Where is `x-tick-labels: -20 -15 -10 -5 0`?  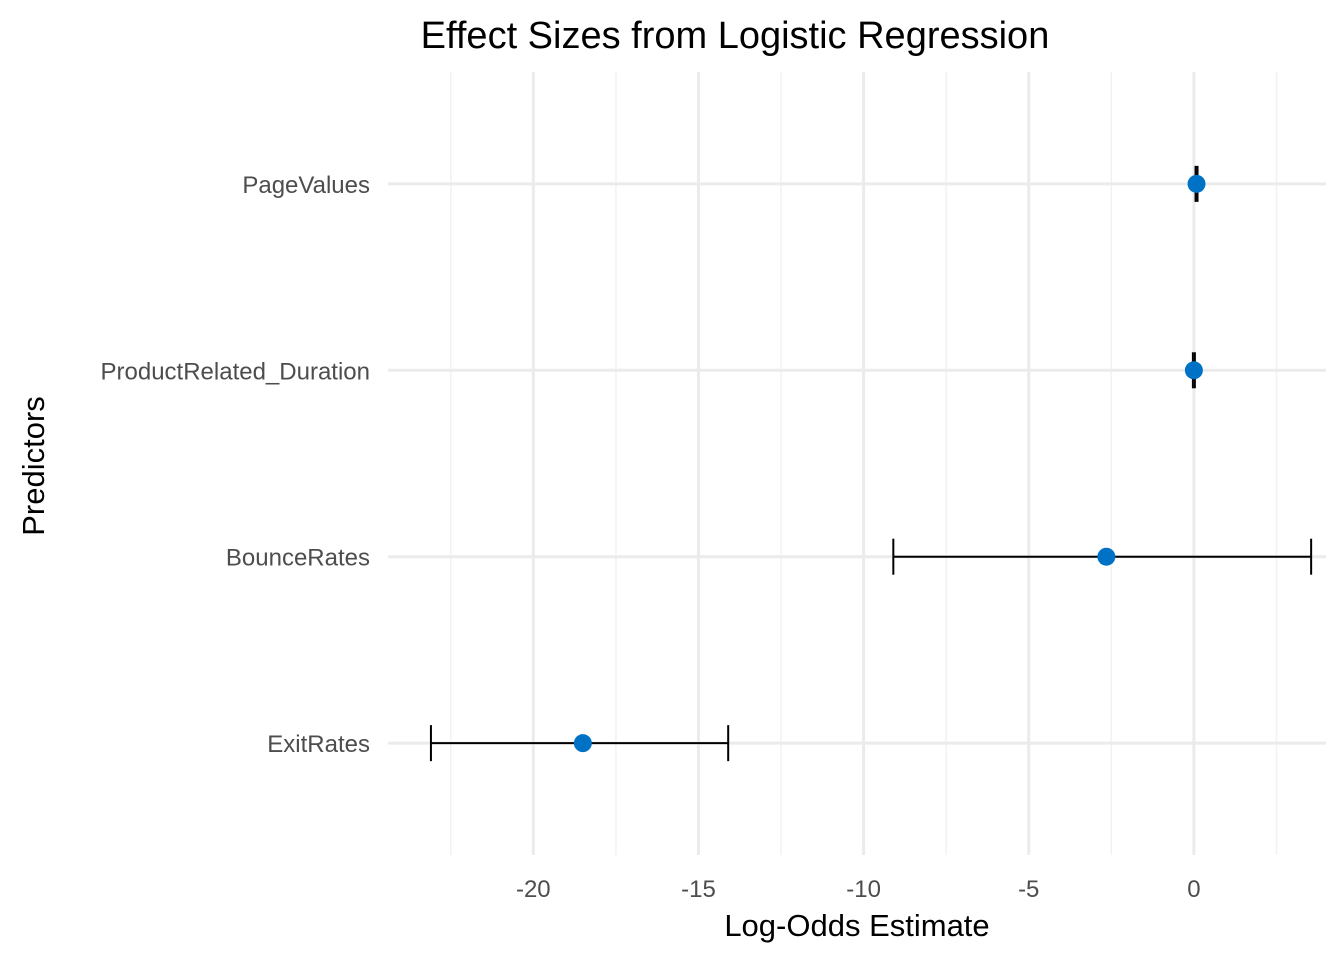
x-tick-labels: -20 -15 -10 -5 0 is located at coordinates (858, 889).